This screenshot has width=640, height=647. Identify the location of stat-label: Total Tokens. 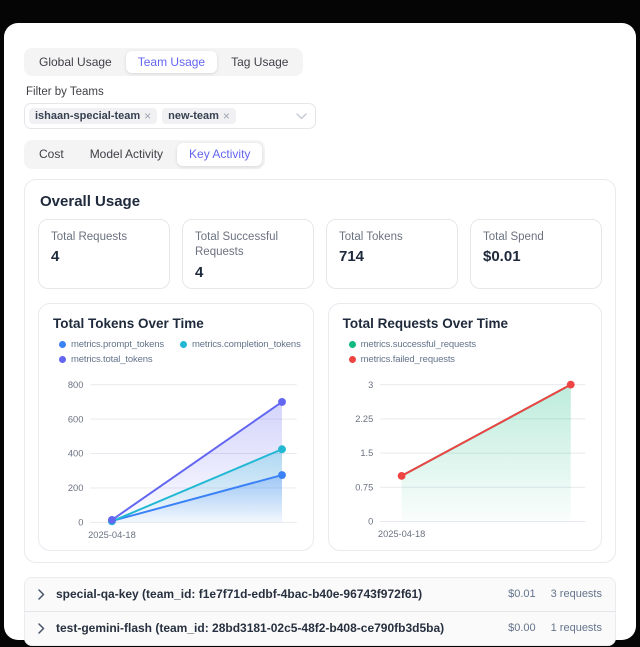
(371, 236).